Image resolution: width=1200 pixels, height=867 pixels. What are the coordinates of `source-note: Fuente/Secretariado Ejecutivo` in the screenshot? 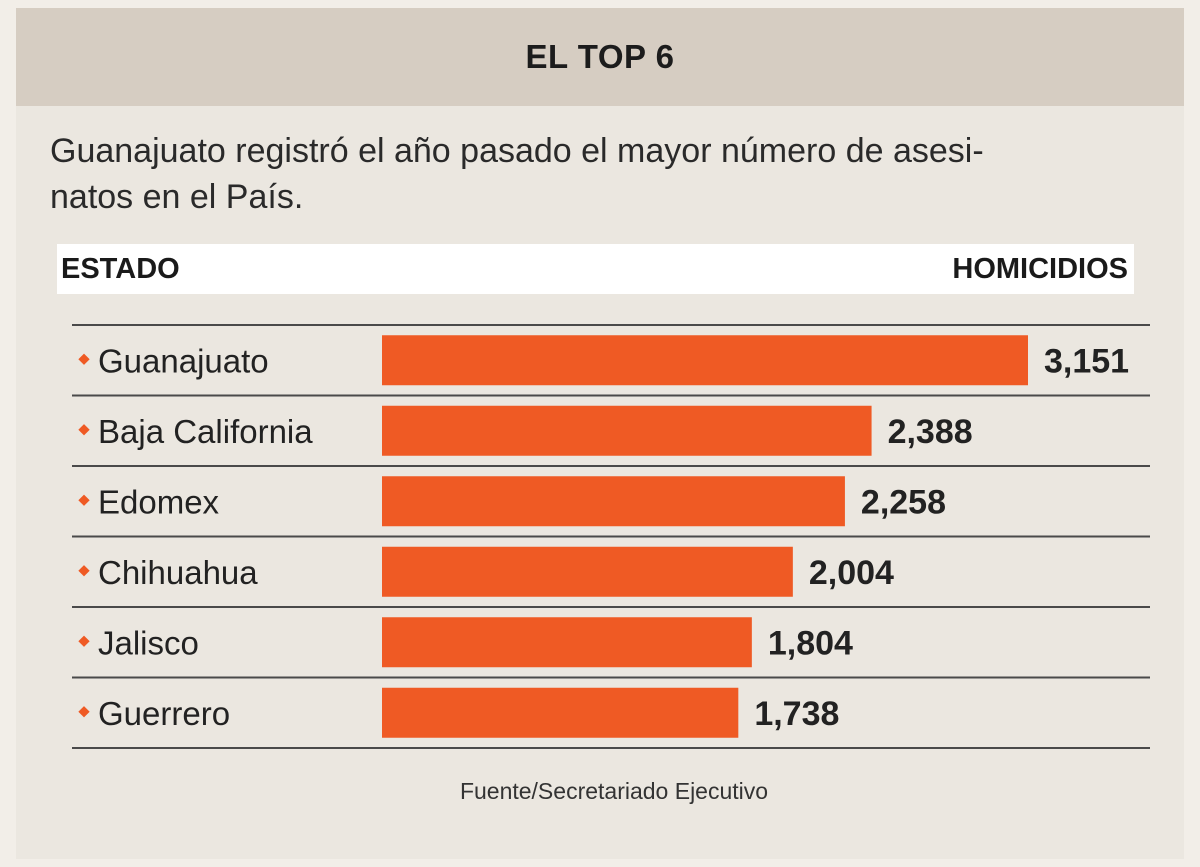 It's located at (614, 791).